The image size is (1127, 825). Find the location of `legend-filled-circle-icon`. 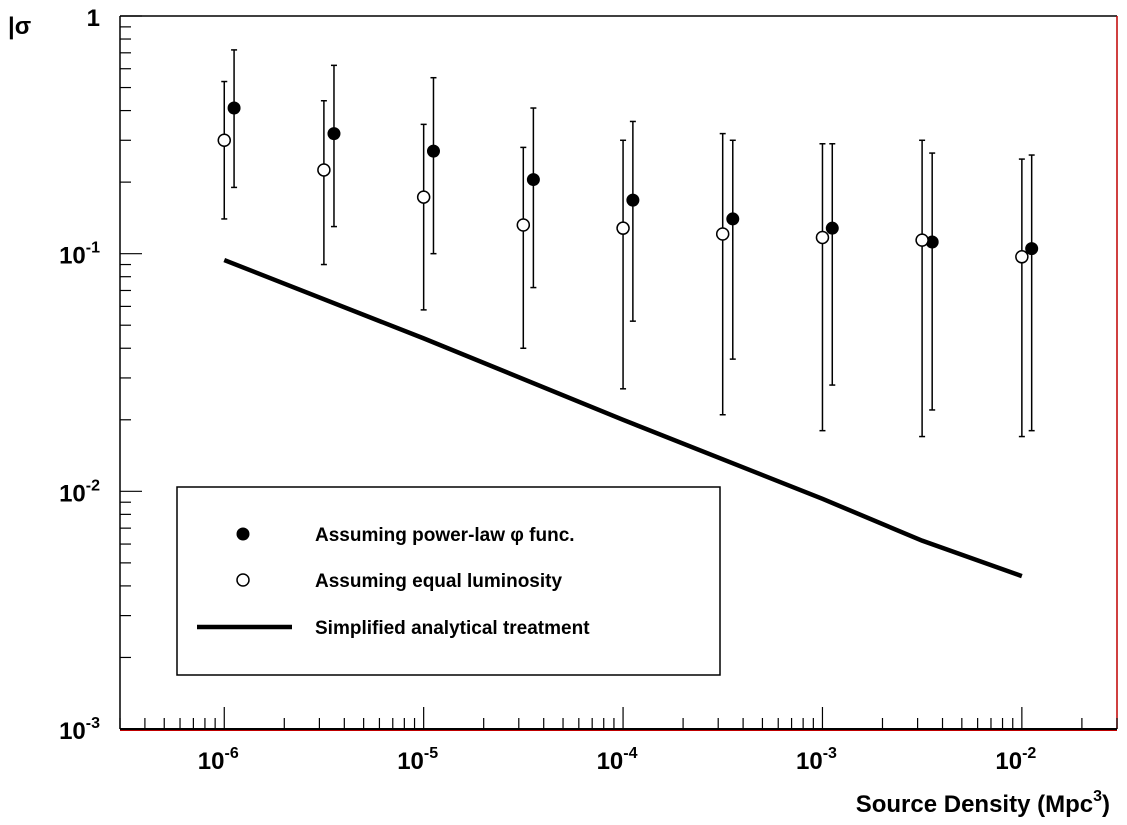

legend-filled-circle-icon is located at coordinates (243, 534).